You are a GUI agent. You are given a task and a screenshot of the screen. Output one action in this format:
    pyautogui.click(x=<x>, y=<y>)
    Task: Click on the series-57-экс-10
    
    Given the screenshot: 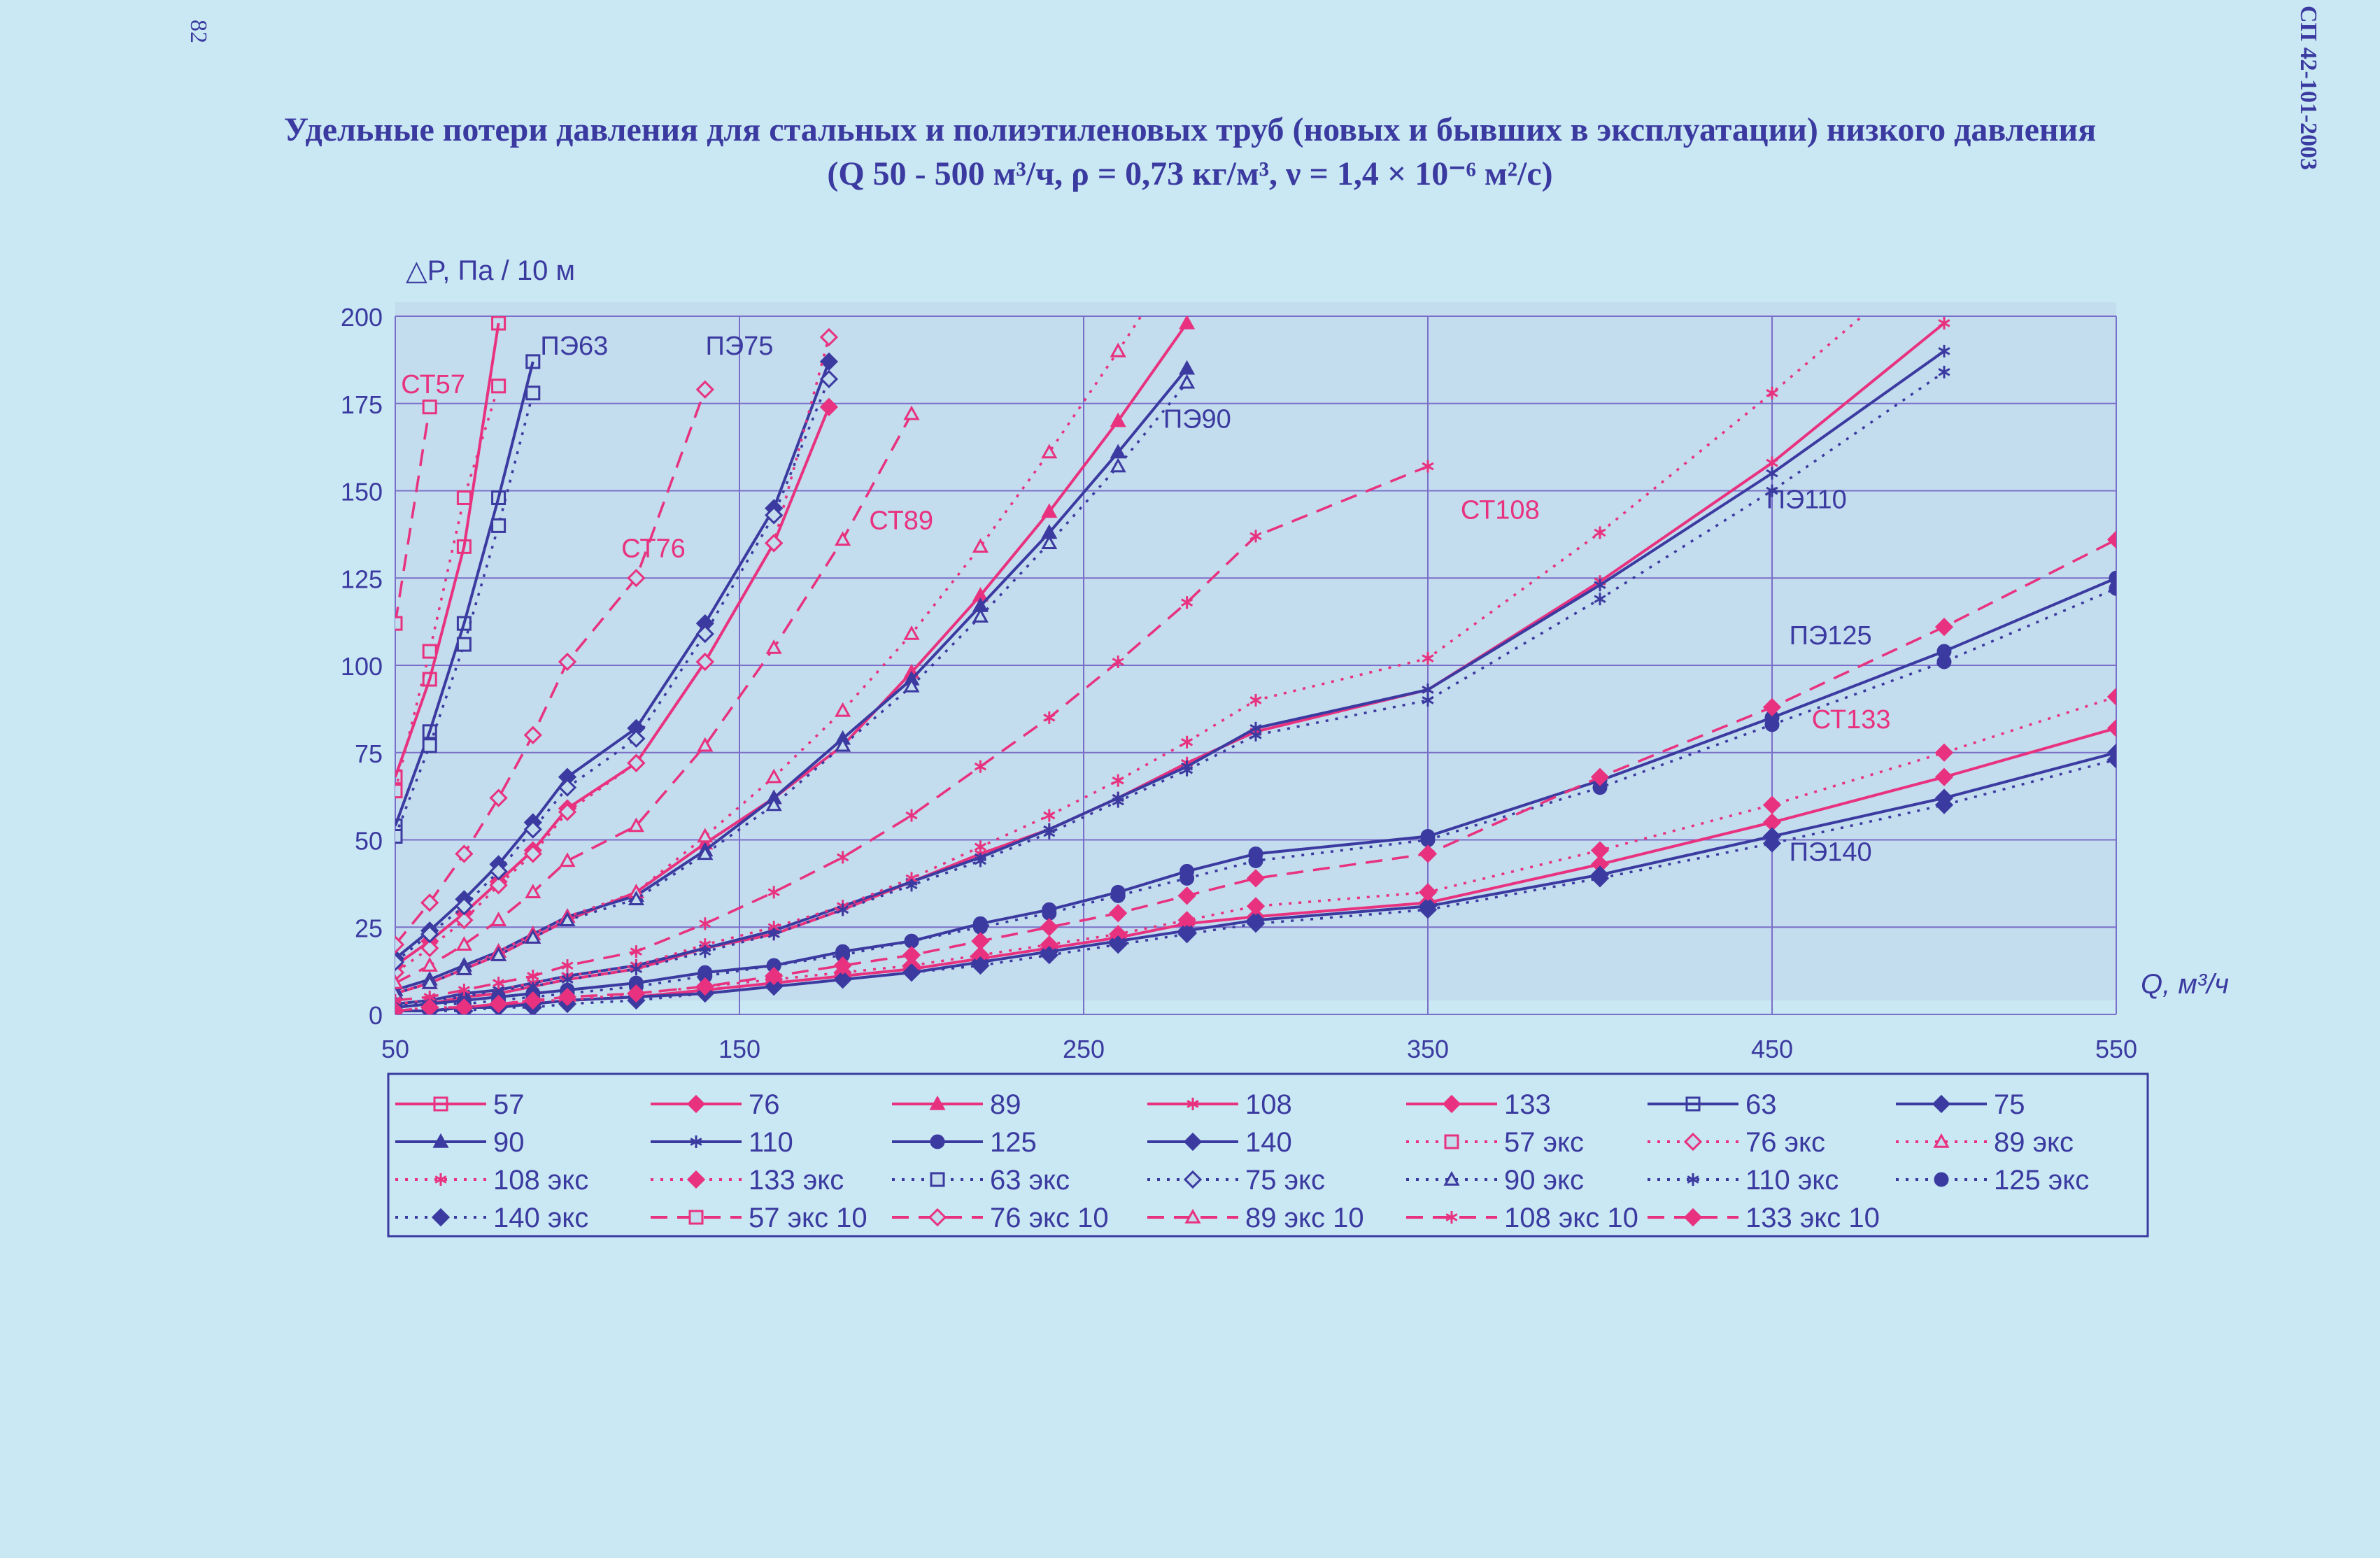 What is the action you would take?
    pyautogui.click(x=416, y=515)
    